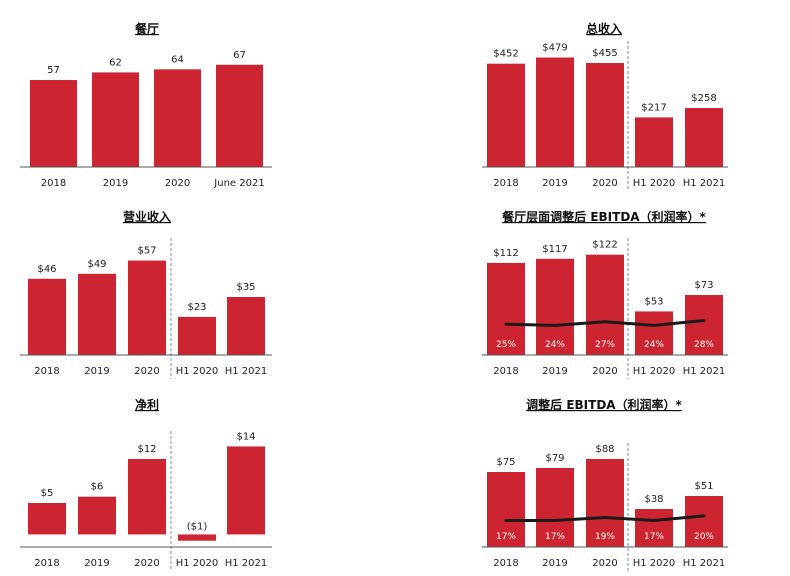 This screenshot has height=576, width=790. I want to click on value-label: $57, so click(146, 251).